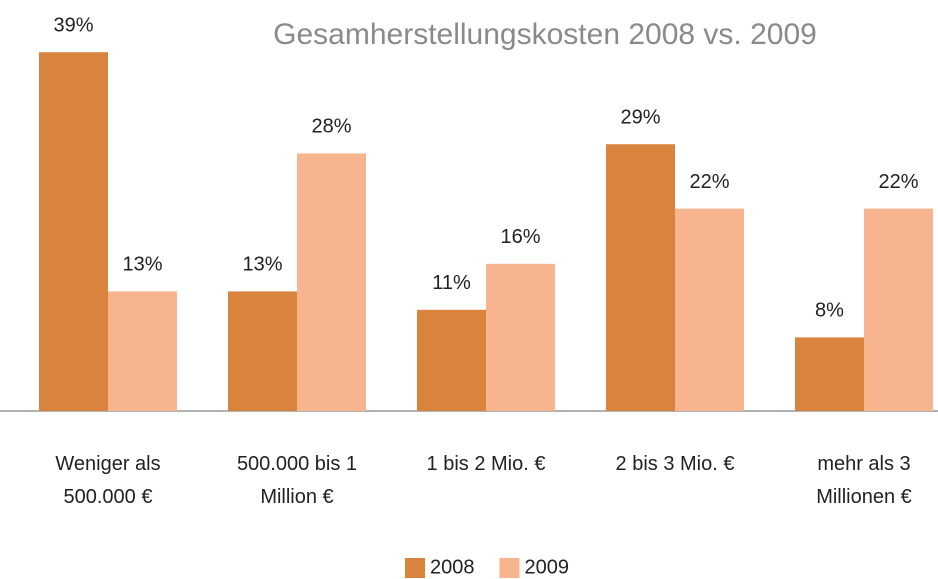 This screenshot has width=938, height=579. Describe the element at coordinates (545, 34) in the screenshot. I see `chart-title: Gesamherstellungskosten 2008 vs. 2009` at that location.